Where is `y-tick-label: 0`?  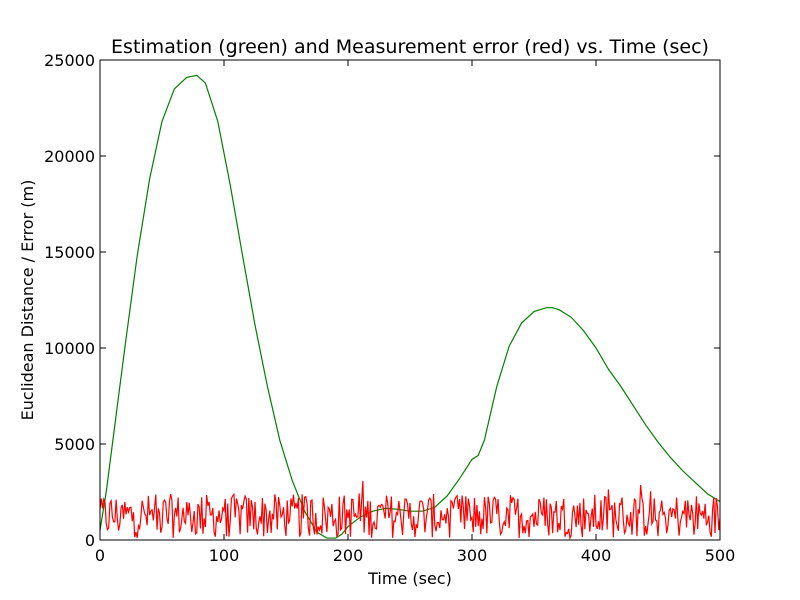
y-tick-label: 0 is located at coordinates (90, 540).